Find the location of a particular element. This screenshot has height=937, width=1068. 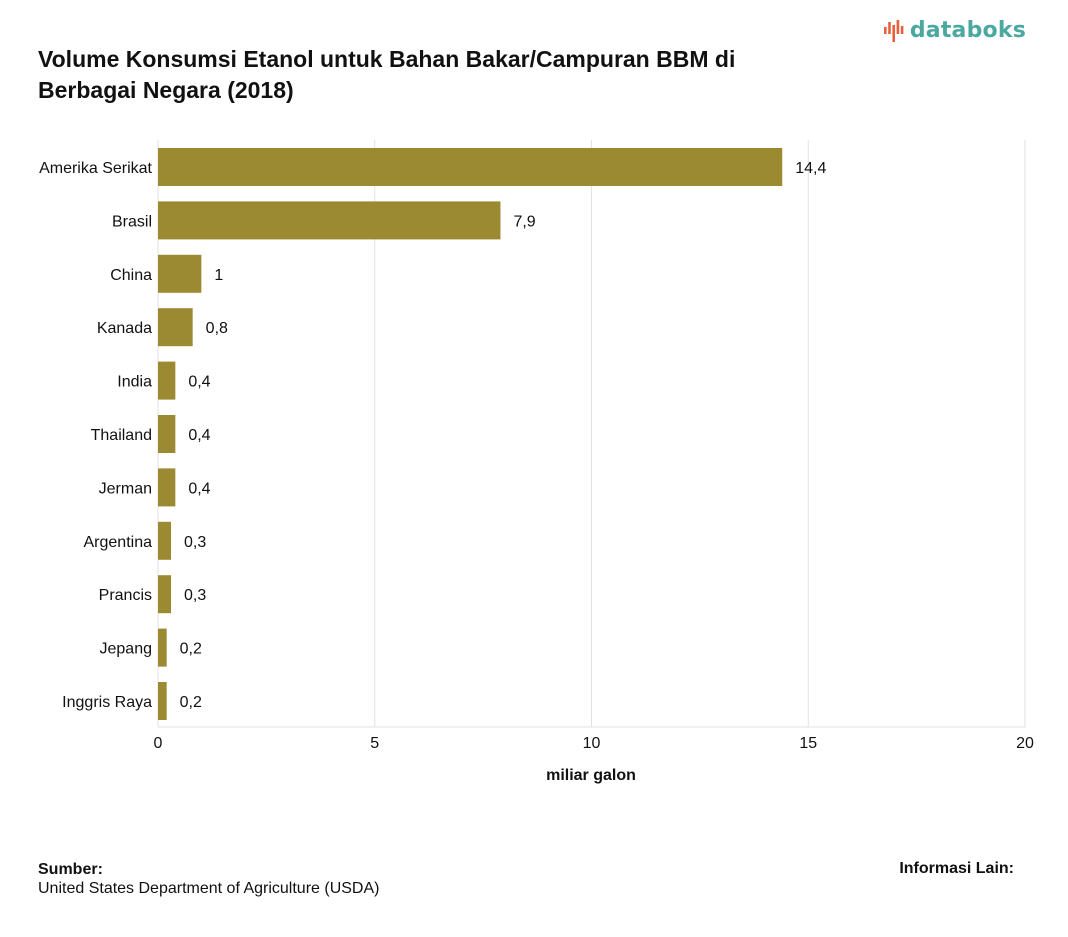

info-label: Informasi Lain: is located at coordinates (956, 868).